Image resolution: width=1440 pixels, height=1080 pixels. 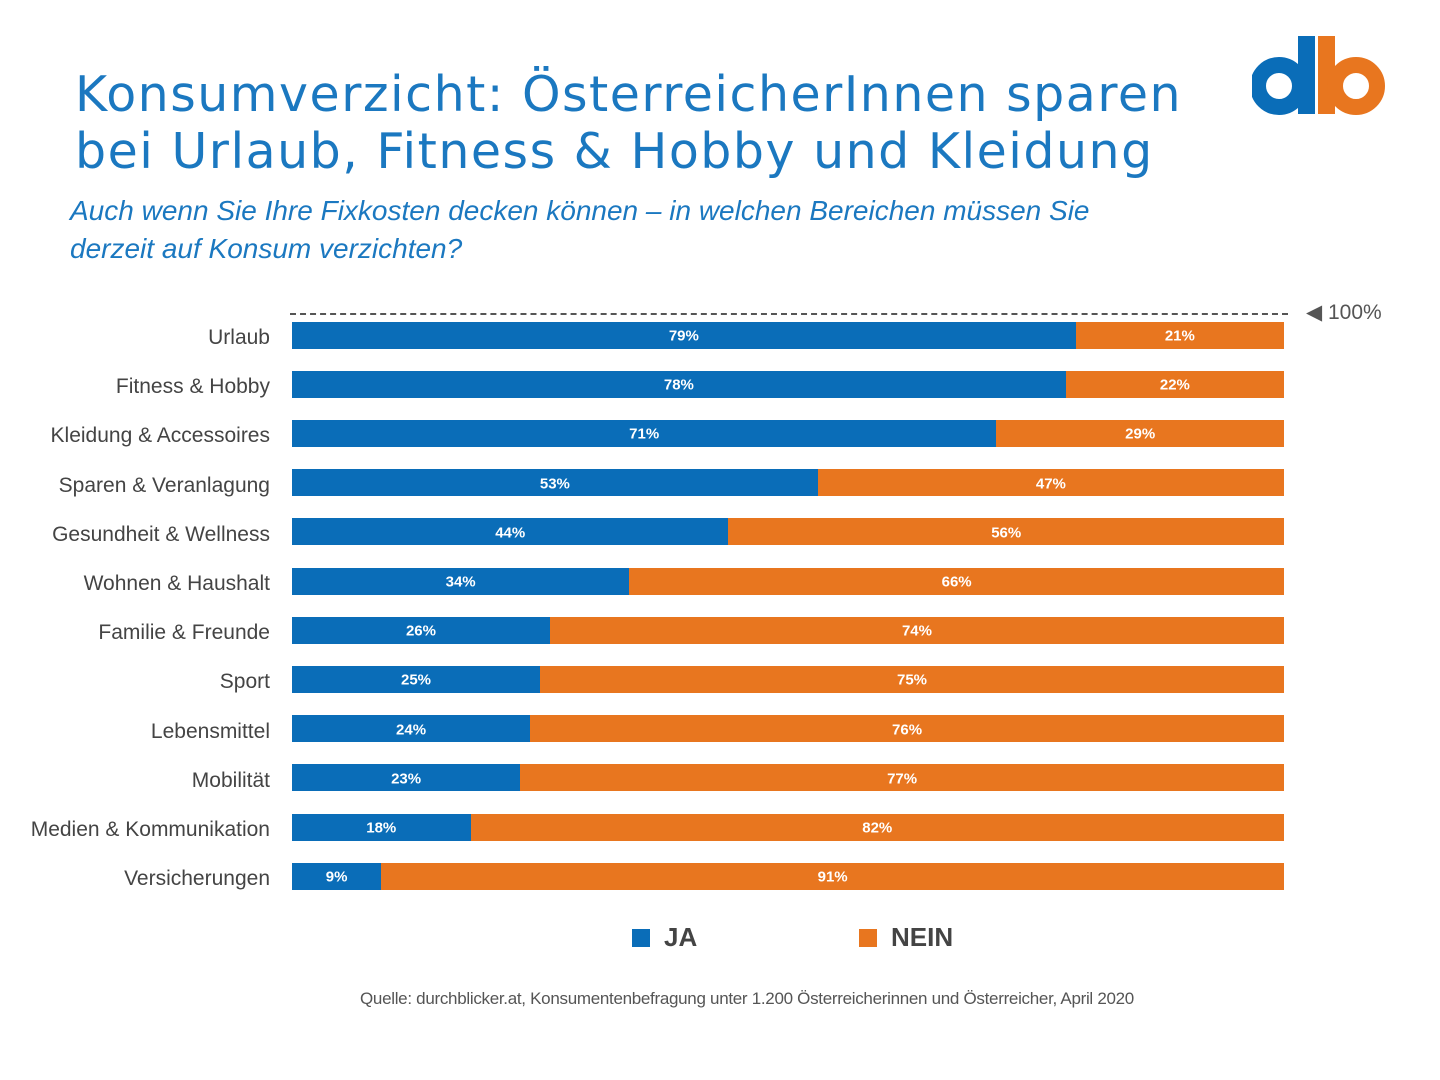 What do you see at coordinates (614, 151) in the screenshot?
I see `title-line-2: bei Urlaub, Fitness & Hobby und Kleidung` at bounding box center [614, 151].